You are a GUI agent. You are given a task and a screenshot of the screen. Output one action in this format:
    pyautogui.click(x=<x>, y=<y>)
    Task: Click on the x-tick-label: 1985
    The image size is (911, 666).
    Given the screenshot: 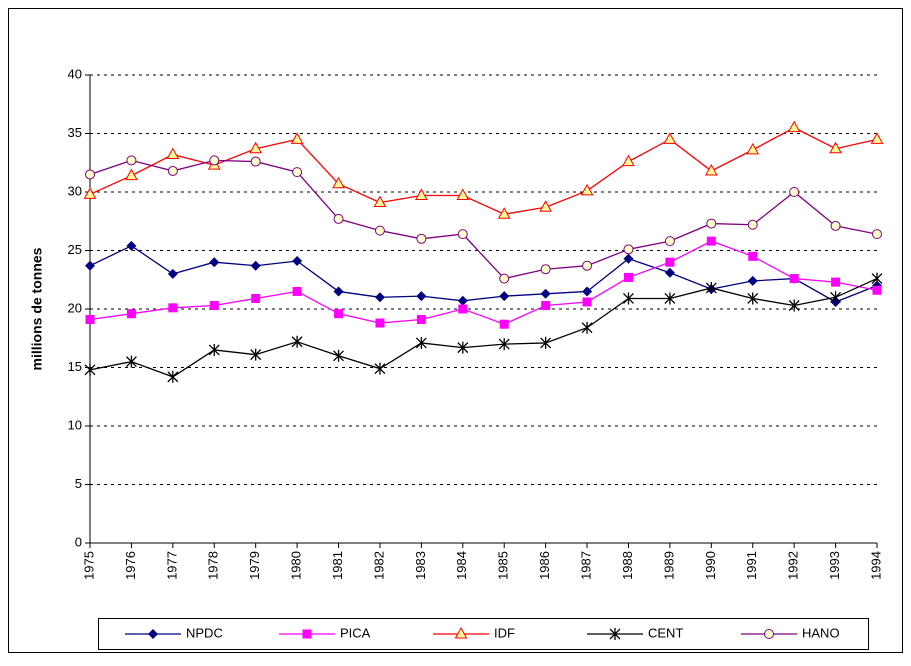 What is the action you would take?
    pyautogui.click(x=503, y=565)
    